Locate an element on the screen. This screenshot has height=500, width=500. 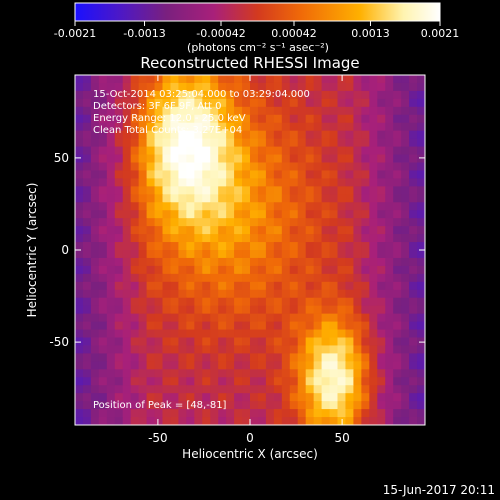
x-tick-label: -50 is located at coordinates (158, 438).